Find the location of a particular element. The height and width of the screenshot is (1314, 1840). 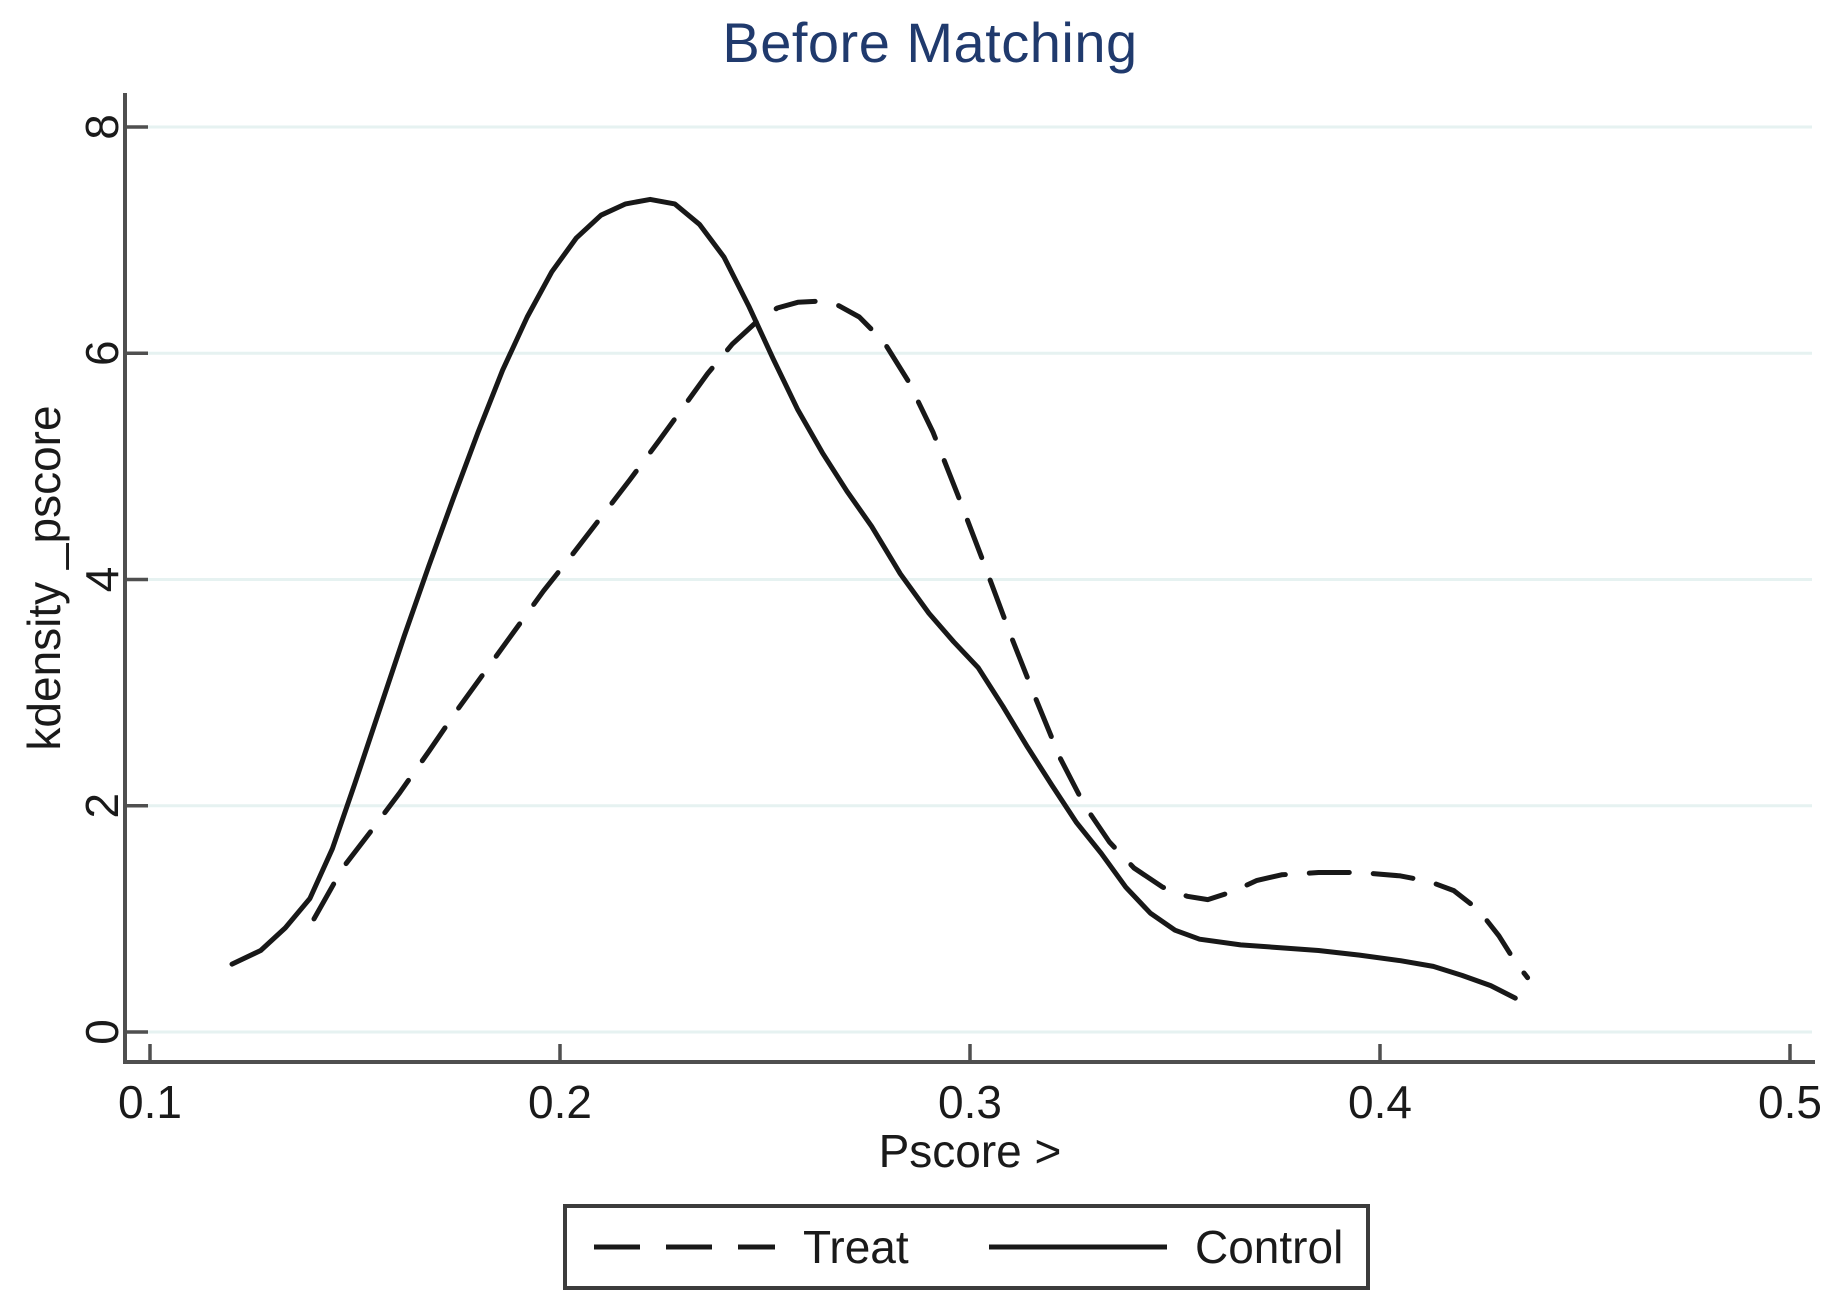

legend-item-control: Control is located at coordinates (1165, 1247).